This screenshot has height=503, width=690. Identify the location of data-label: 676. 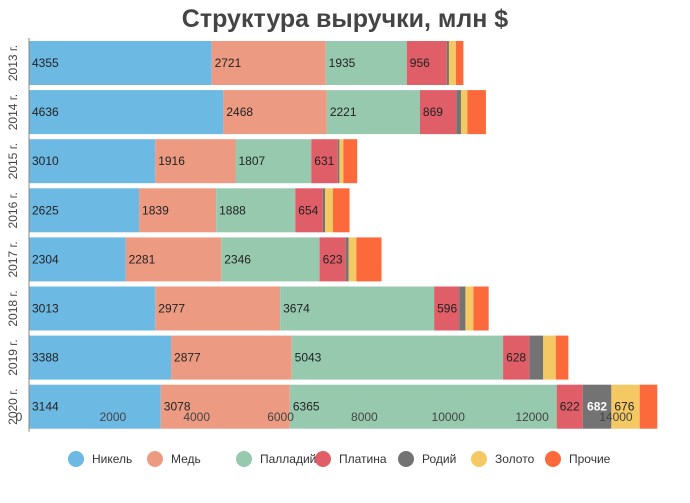
(624, 407).